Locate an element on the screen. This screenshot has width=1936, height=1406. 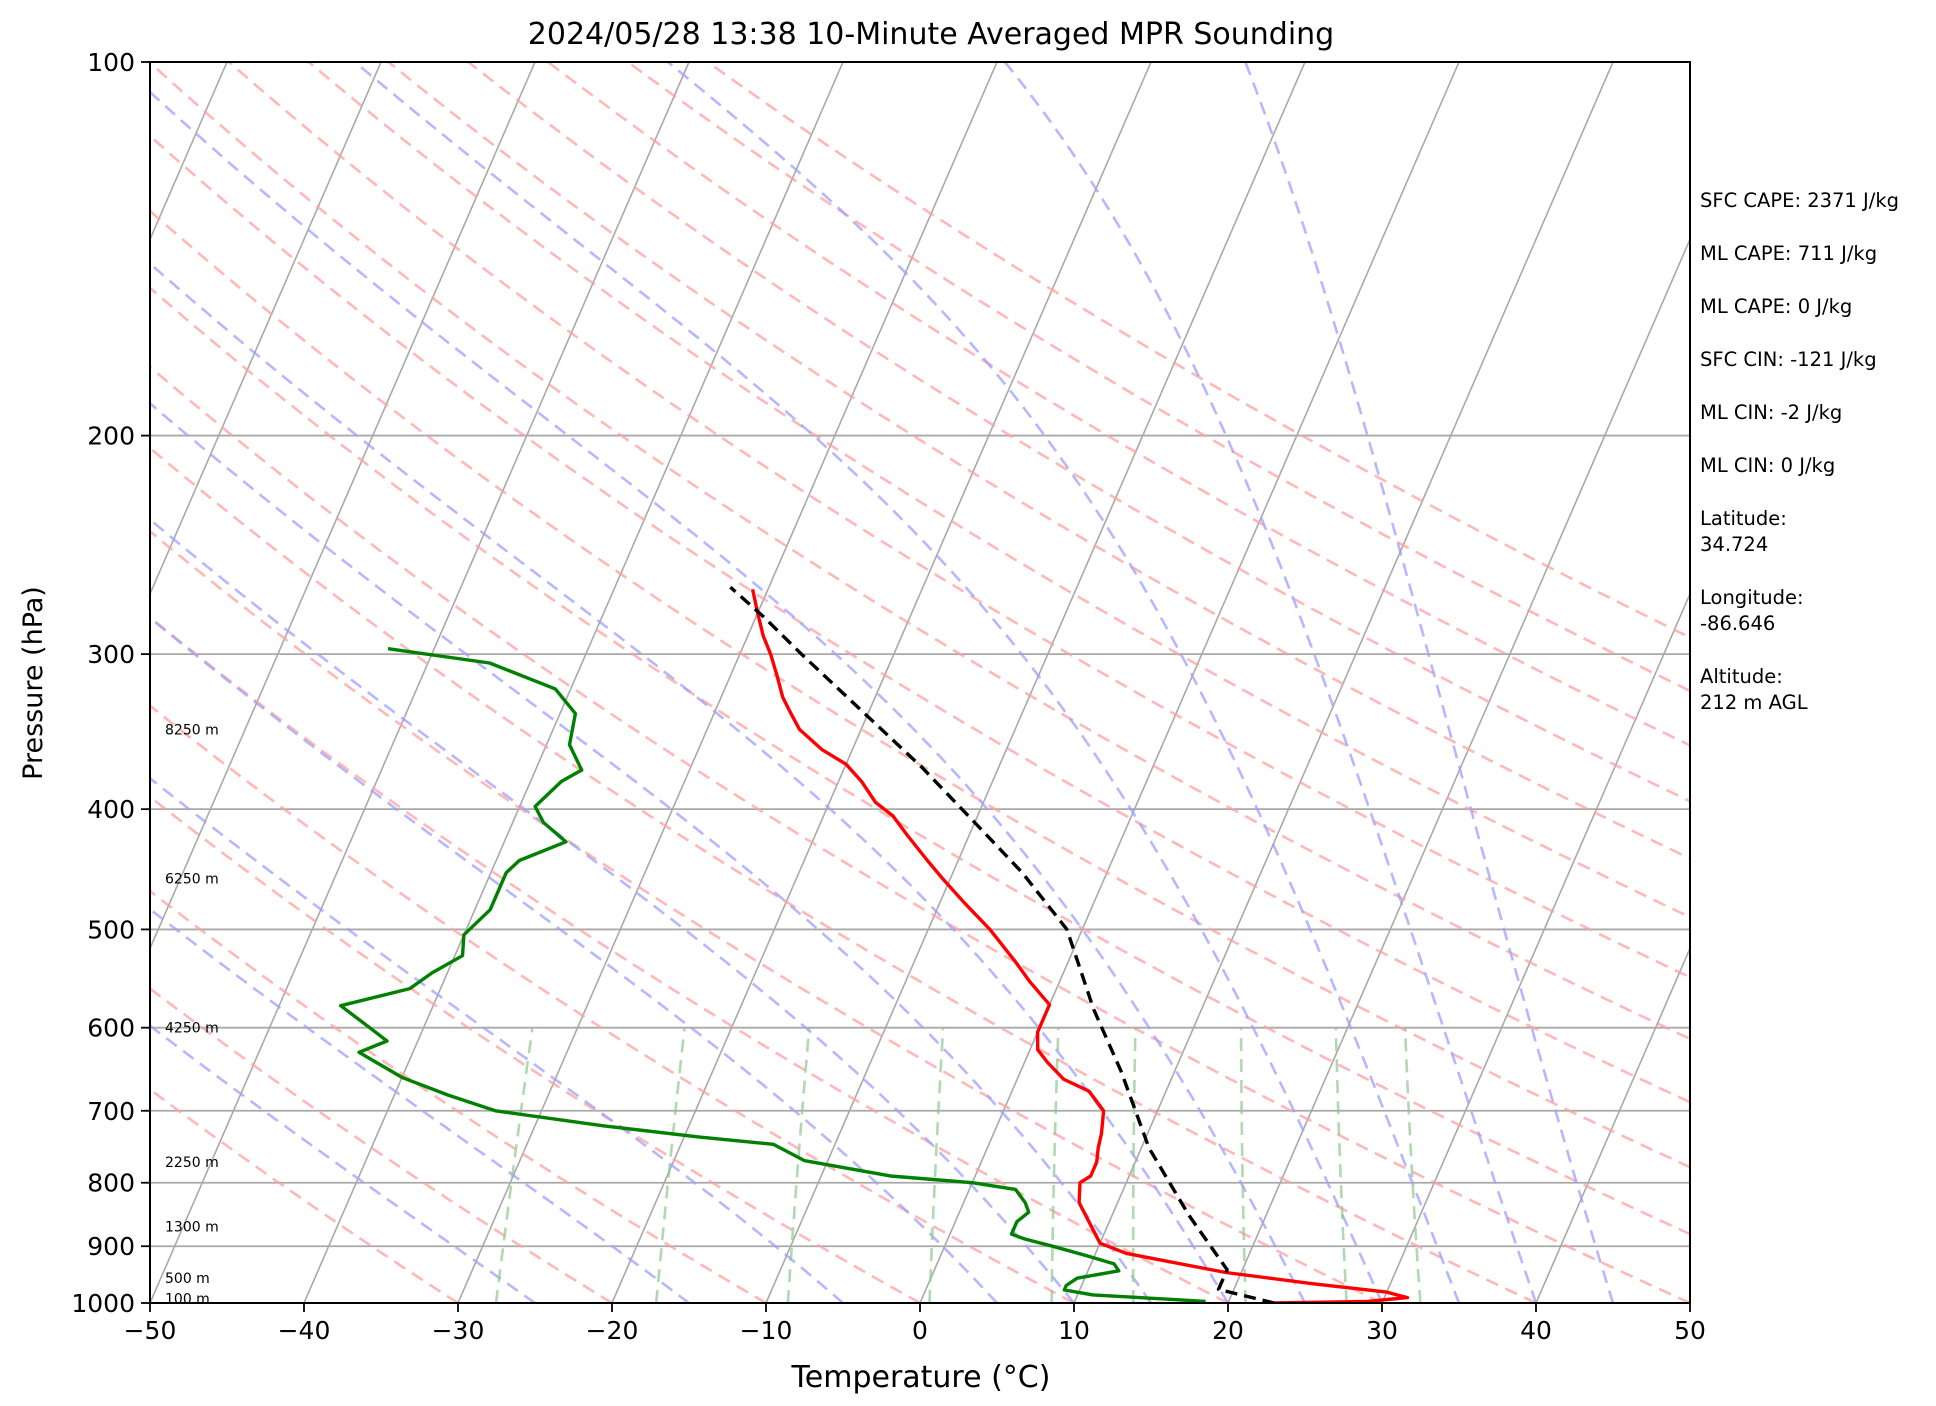
x-tick-label: 20 is located at coordinates (1228, 1330).